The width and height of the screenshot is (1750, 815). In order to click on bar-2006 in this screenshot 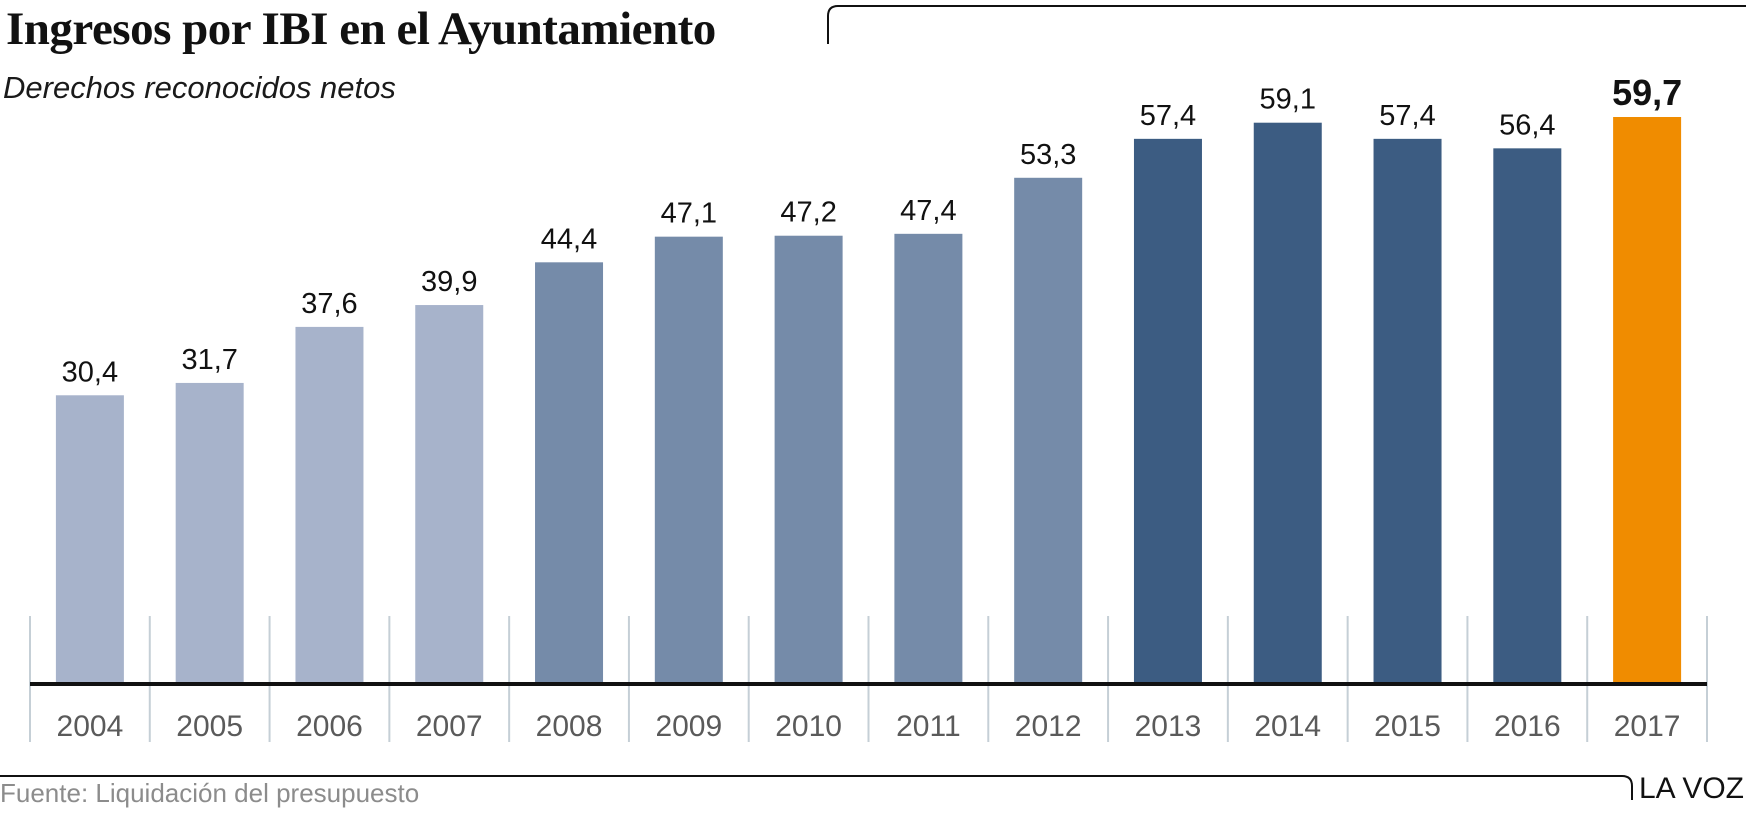, I will do `click(329, 505)`.